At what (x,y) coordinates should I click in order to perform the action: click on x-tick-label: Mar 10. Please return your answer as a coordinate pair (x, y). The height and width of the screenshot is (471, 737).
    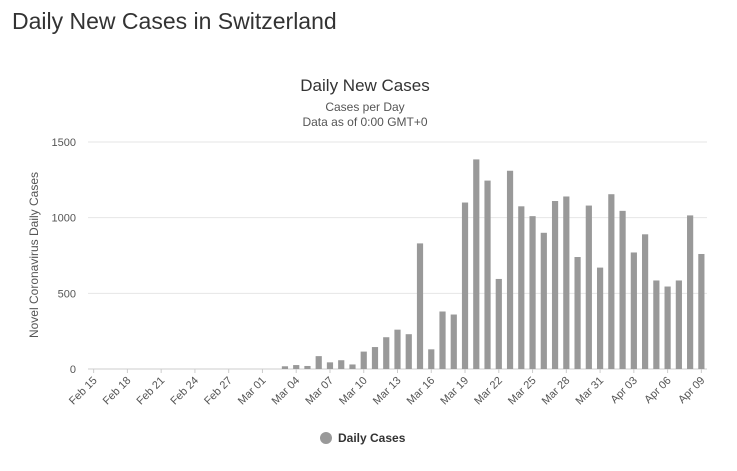
    Looking at the image, I should click on (353, 391).